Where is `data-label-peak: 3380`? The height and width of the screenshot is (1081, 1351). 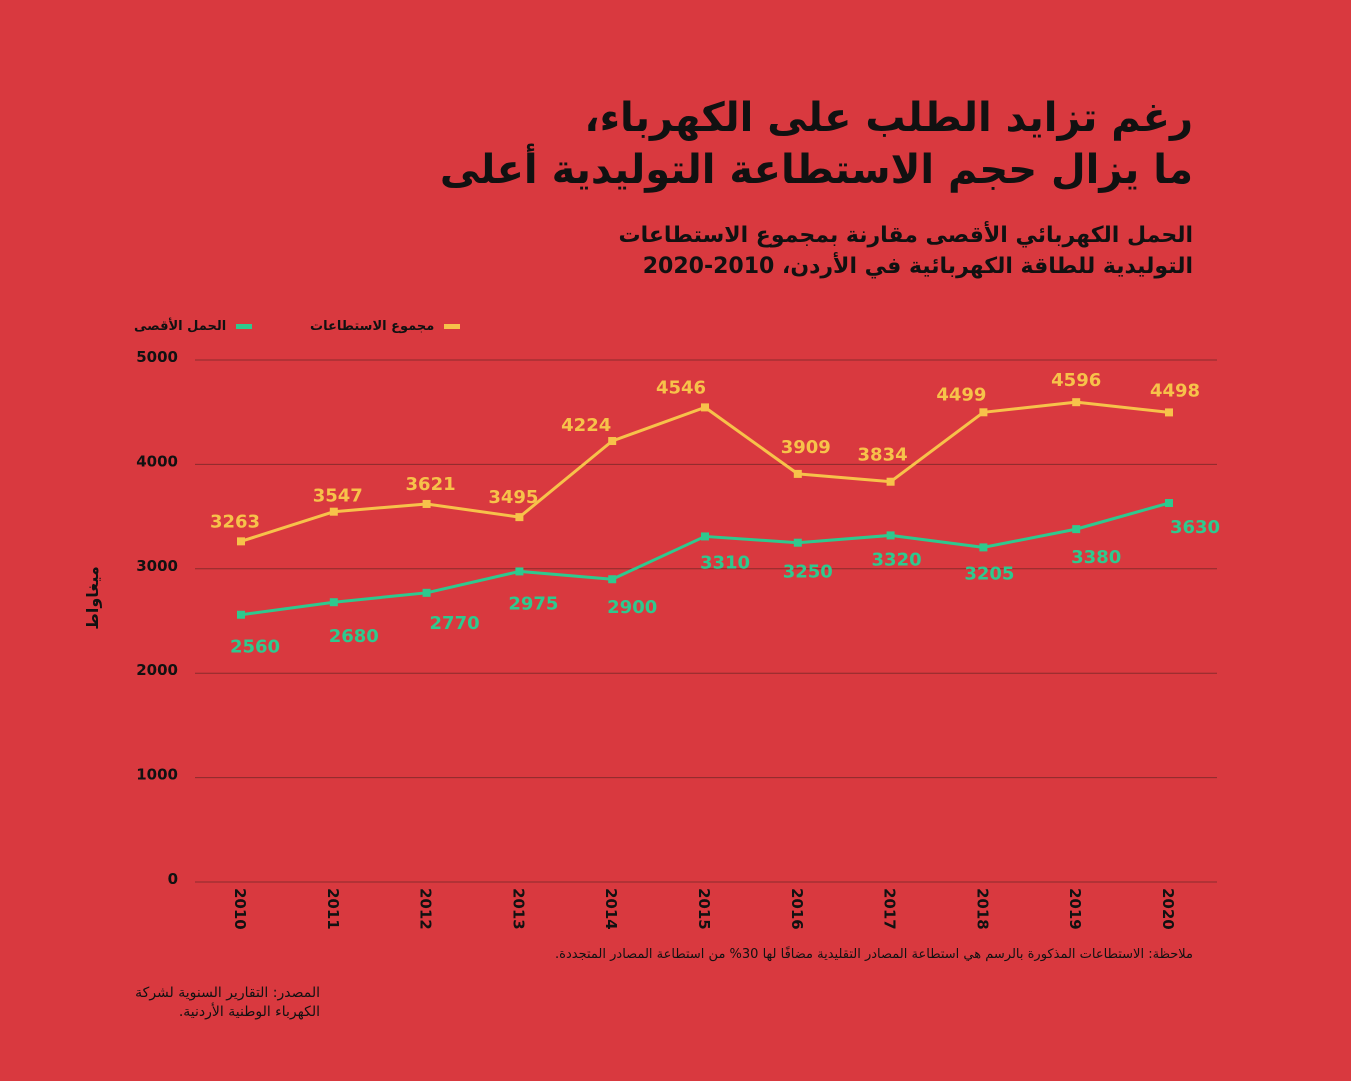 data-label-peak: 3380 is located at coordinates (1096, 557).